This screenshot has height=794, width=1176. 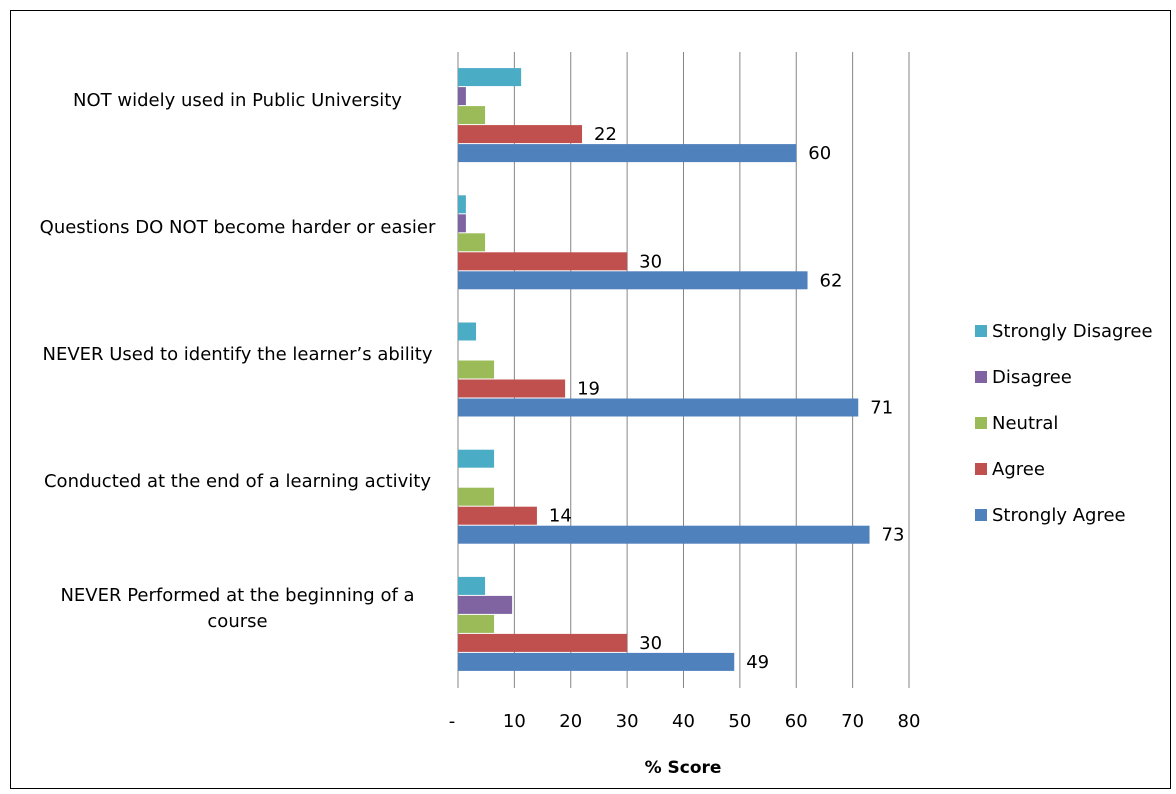 What do you see at coordinates (683, 721) in the screenshot?
I see `x-tick-label: 40` at bounding box center [683, 721].